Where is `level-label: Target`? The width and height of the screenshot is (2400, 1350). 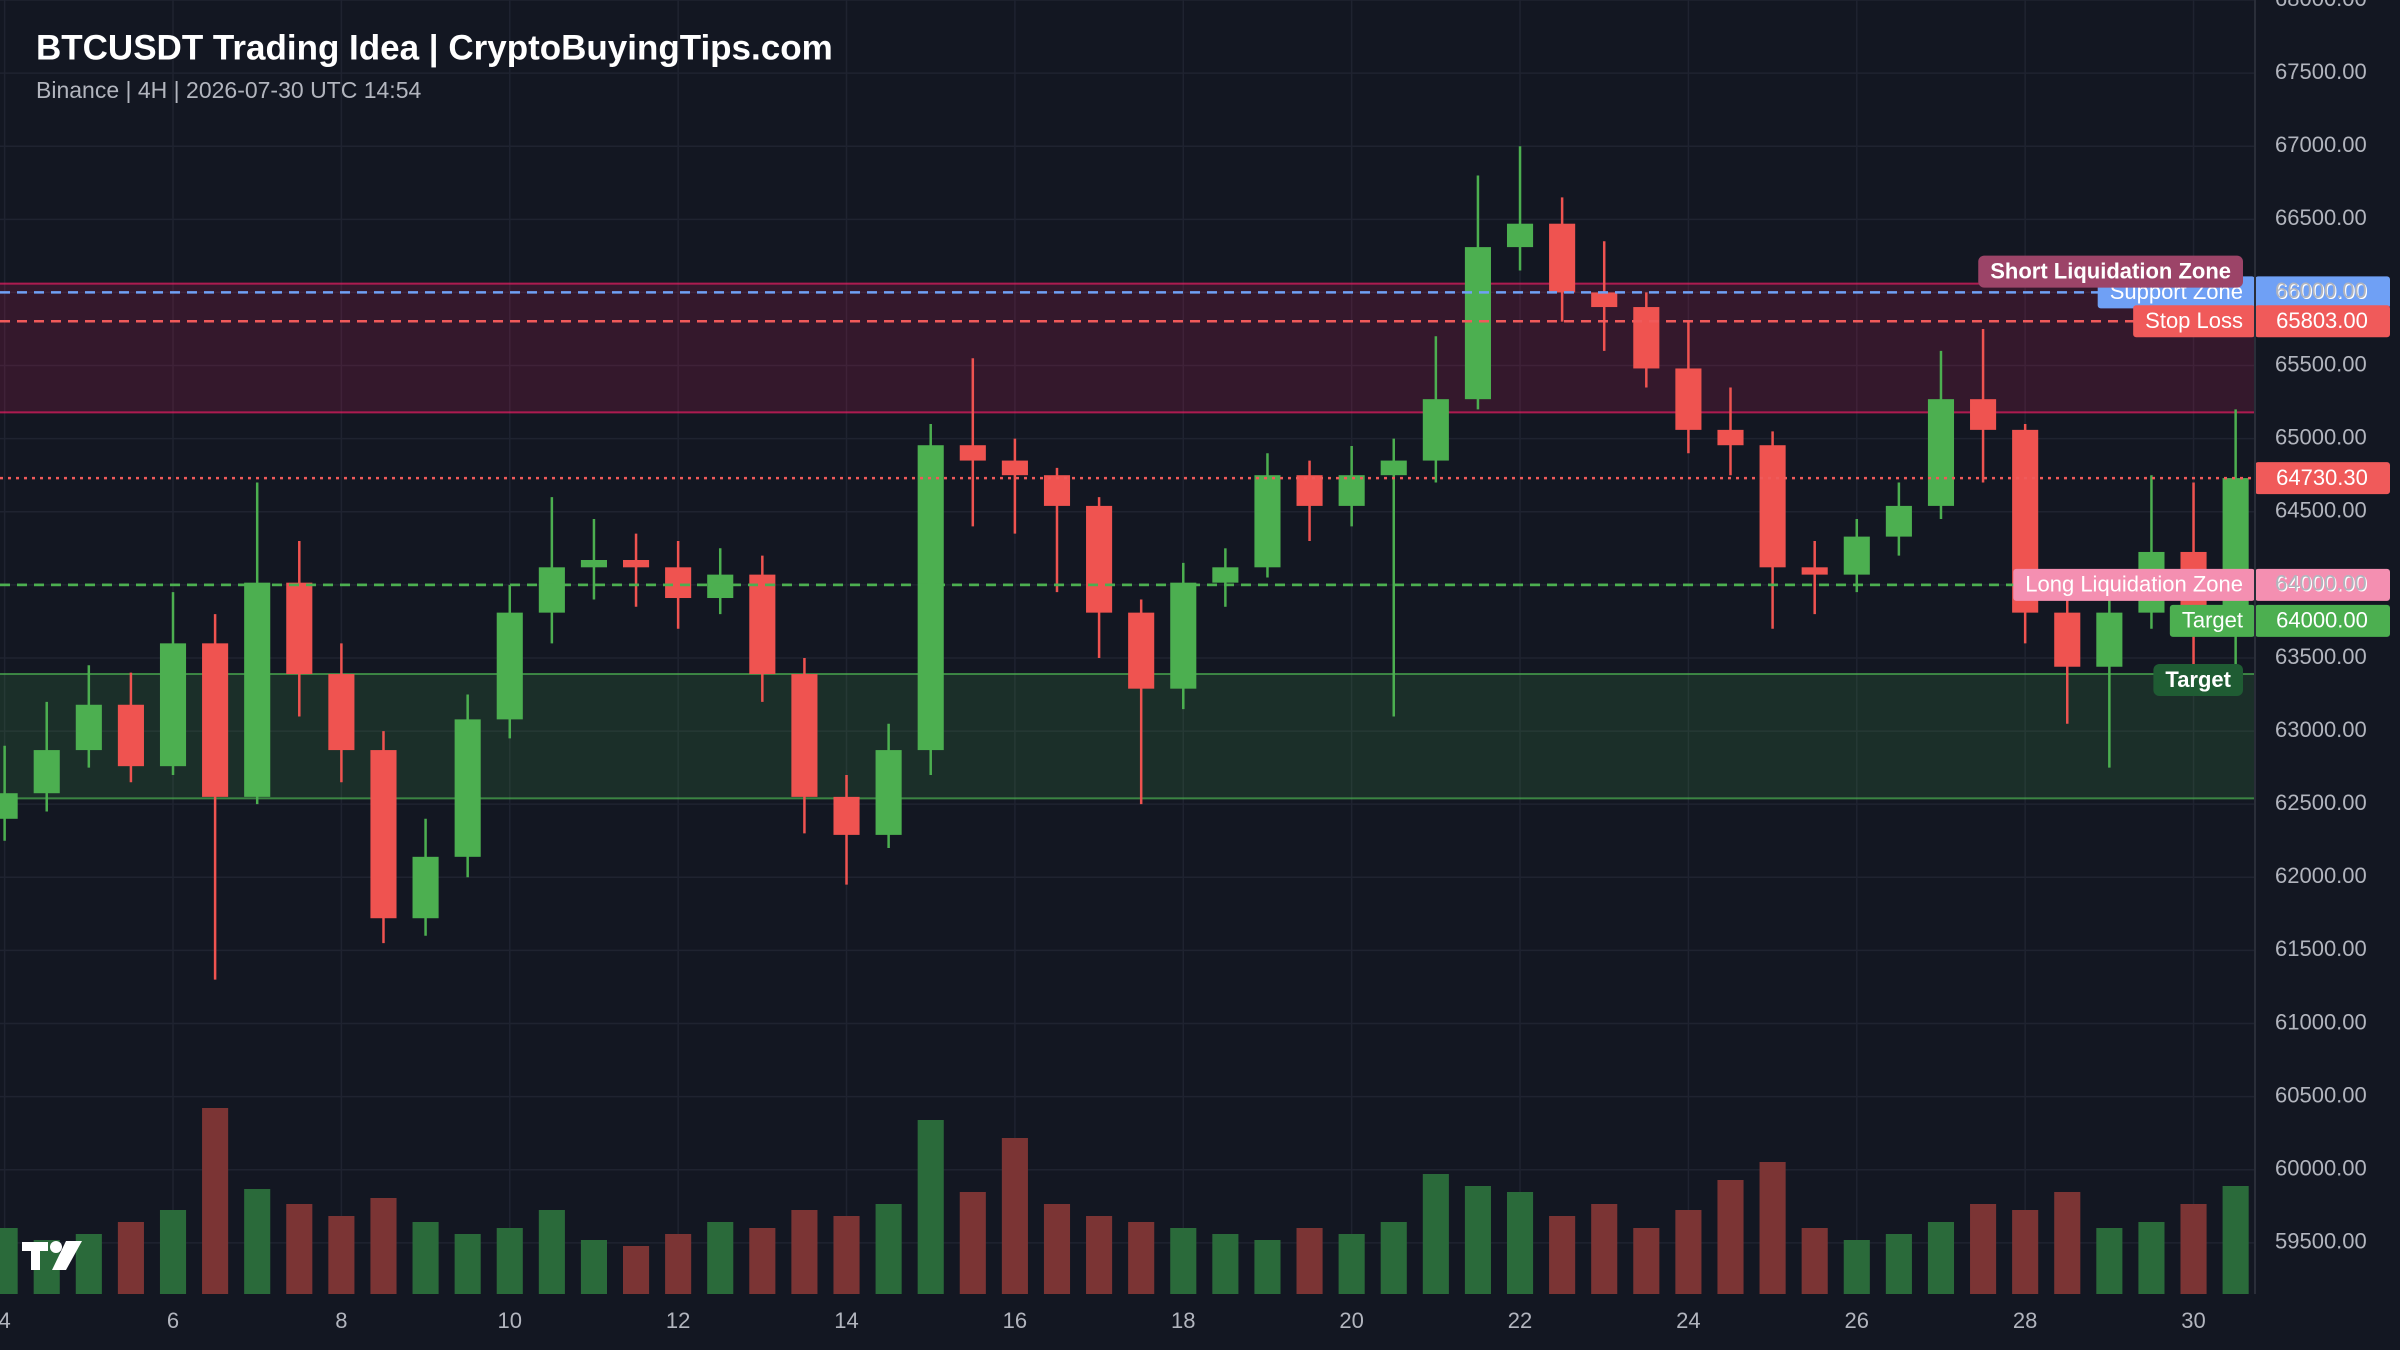
level-label: Target is located at coordinates (2212, 620).